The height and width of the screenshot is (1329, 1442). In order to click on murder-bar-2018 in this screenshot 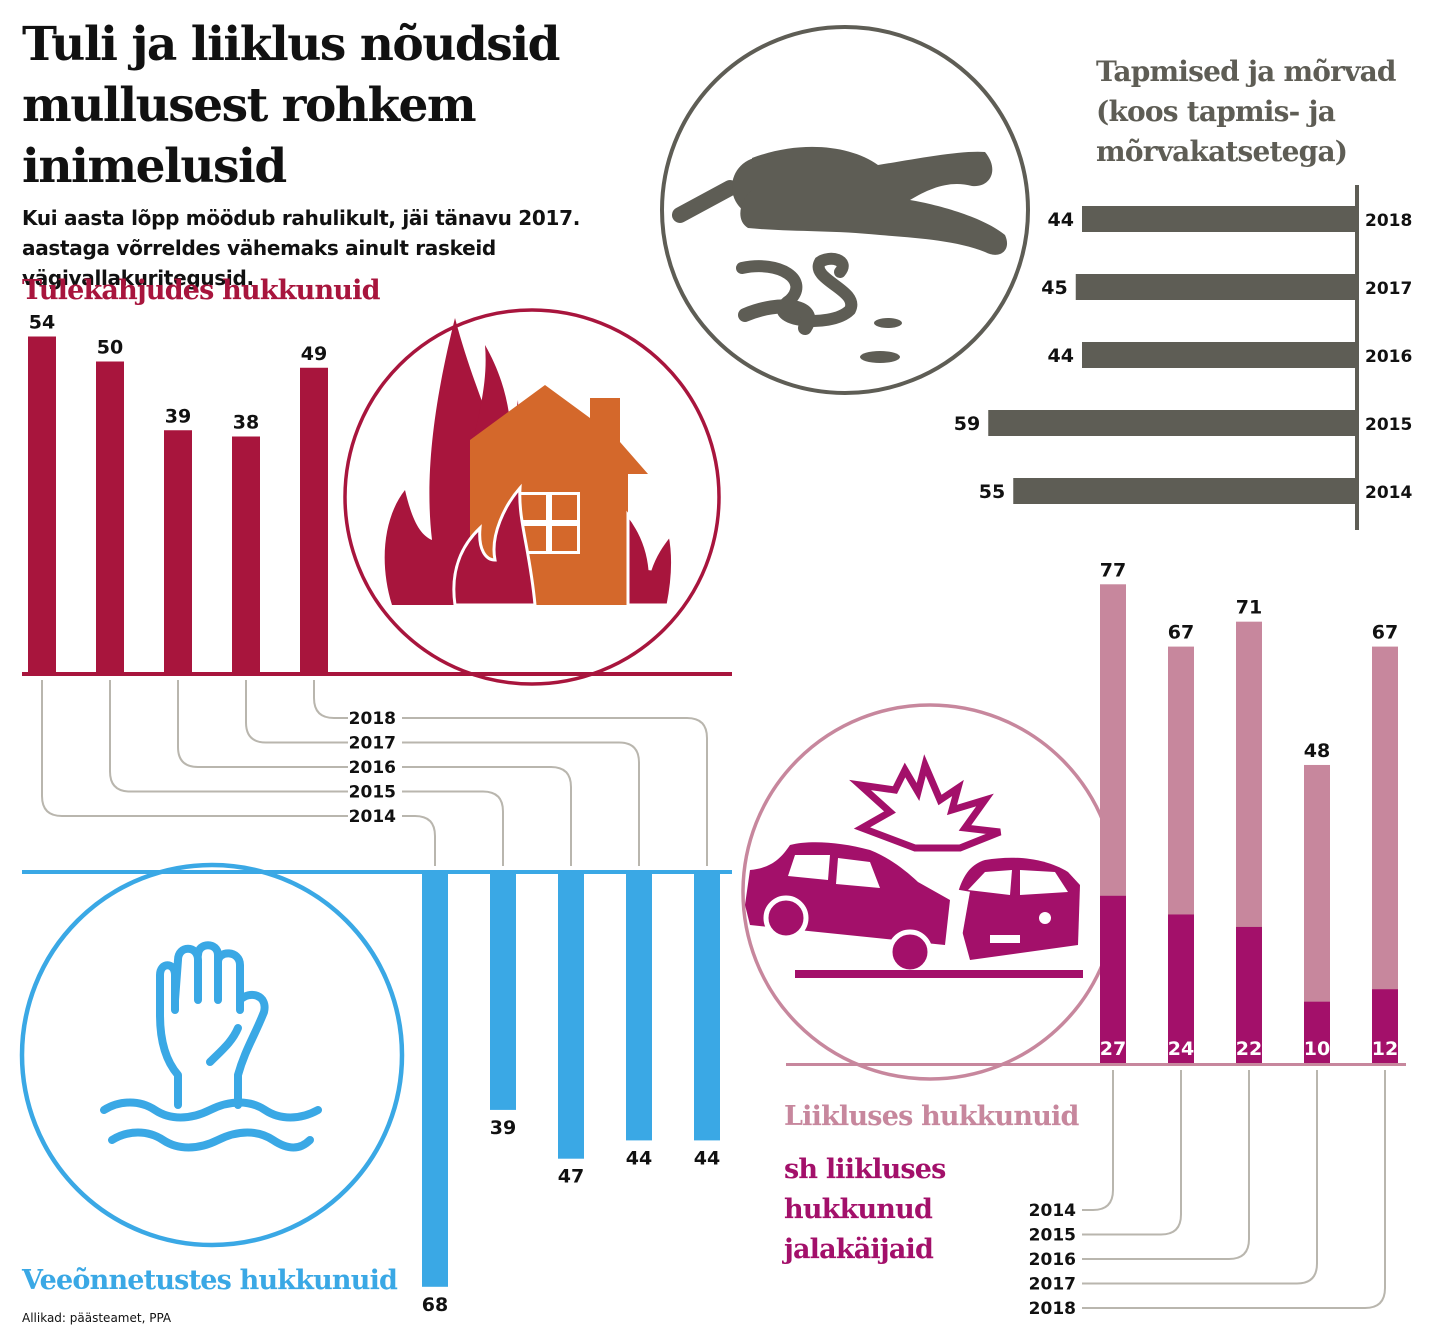, I will do `click(1219, 219)`.